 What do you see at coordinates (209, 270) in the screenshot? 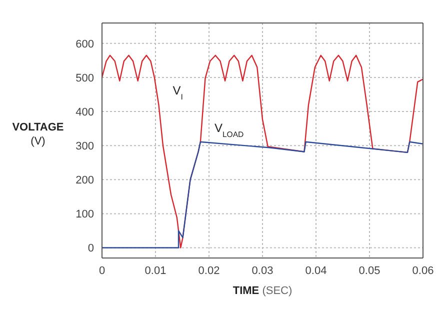
I see `x-tick-label: 0.02` at bounding box center [209, 270].